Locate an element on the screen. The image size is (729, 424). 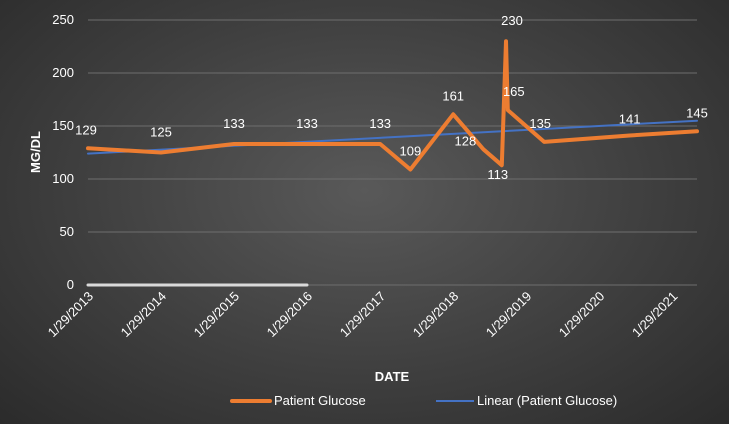
x-tick-label: 1/29/2018 is located at coordinates (436, 315).